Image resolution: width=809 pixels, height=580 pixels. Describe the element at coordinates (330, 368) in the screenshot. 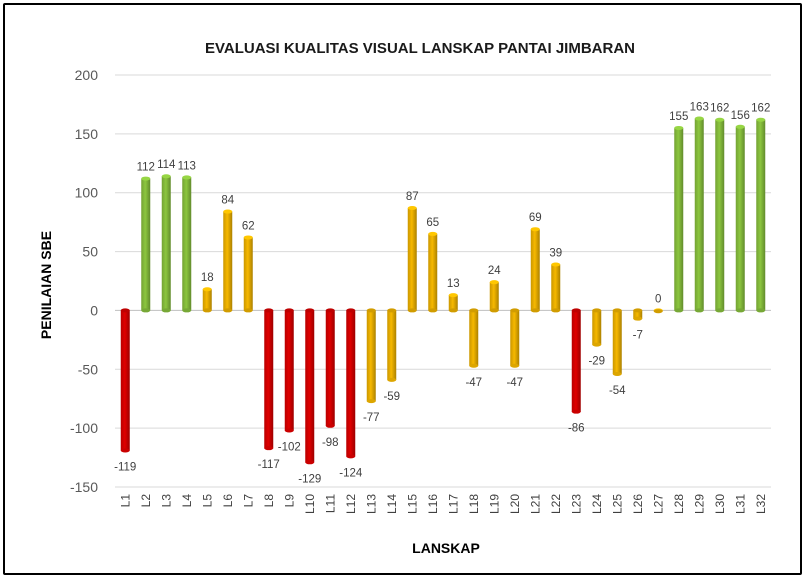

I see `bar-L11` at that location.